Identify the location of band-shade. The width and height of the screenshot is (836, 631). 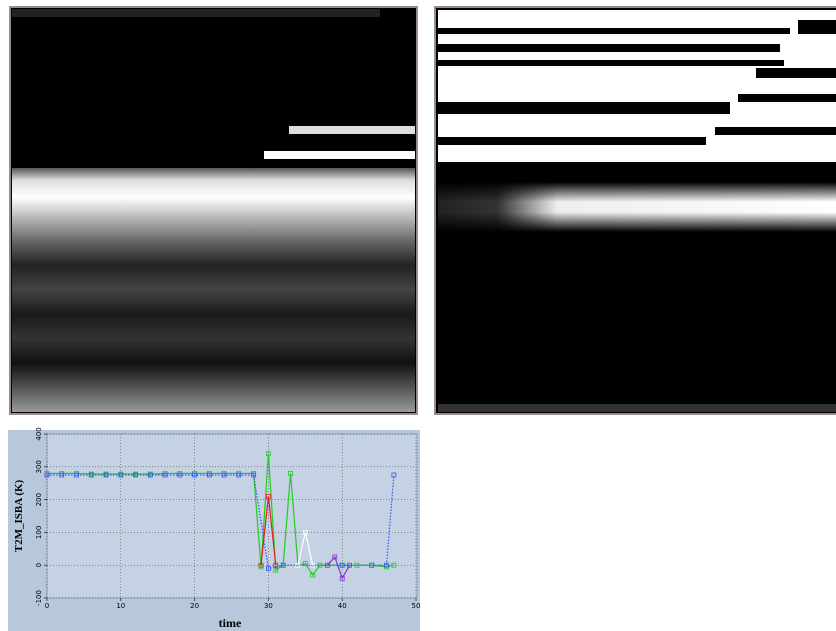
(637, 207).